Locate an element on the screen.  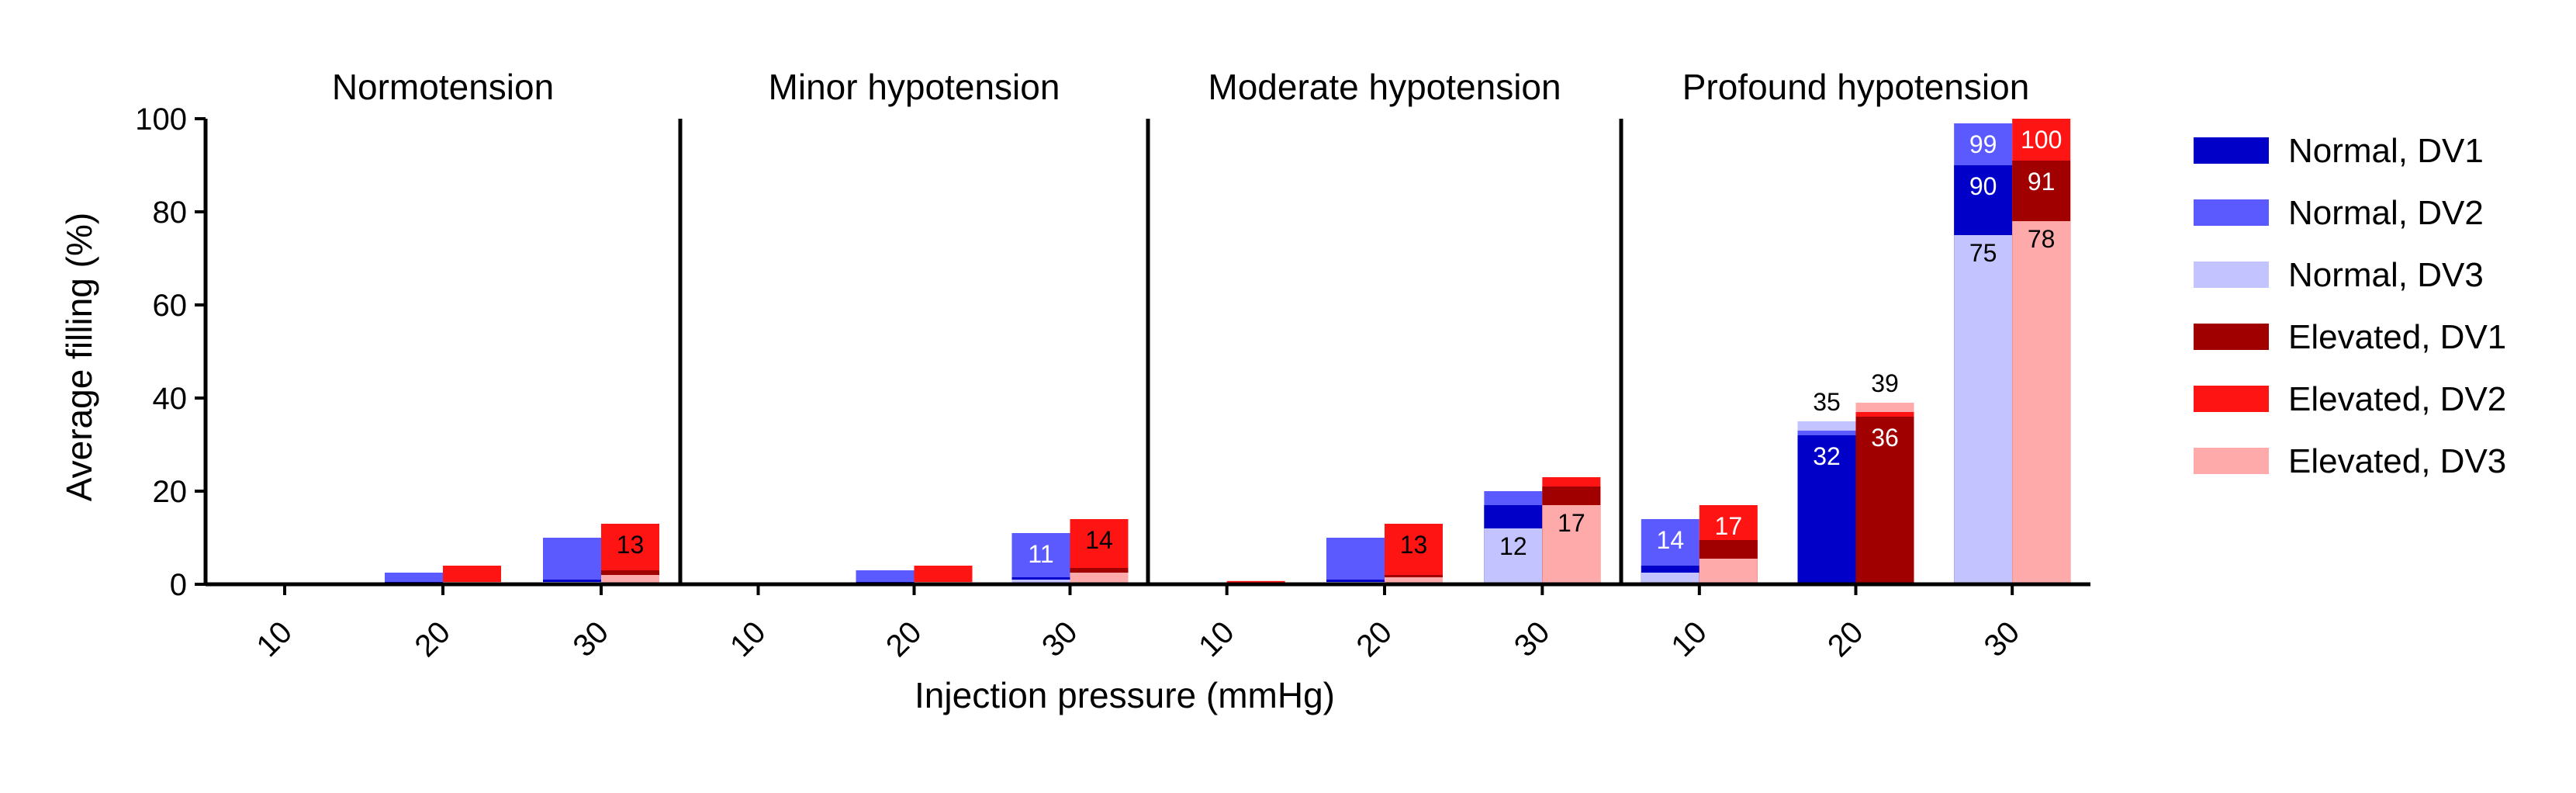
data-label: 11 is located at coordinates (1040, 554).